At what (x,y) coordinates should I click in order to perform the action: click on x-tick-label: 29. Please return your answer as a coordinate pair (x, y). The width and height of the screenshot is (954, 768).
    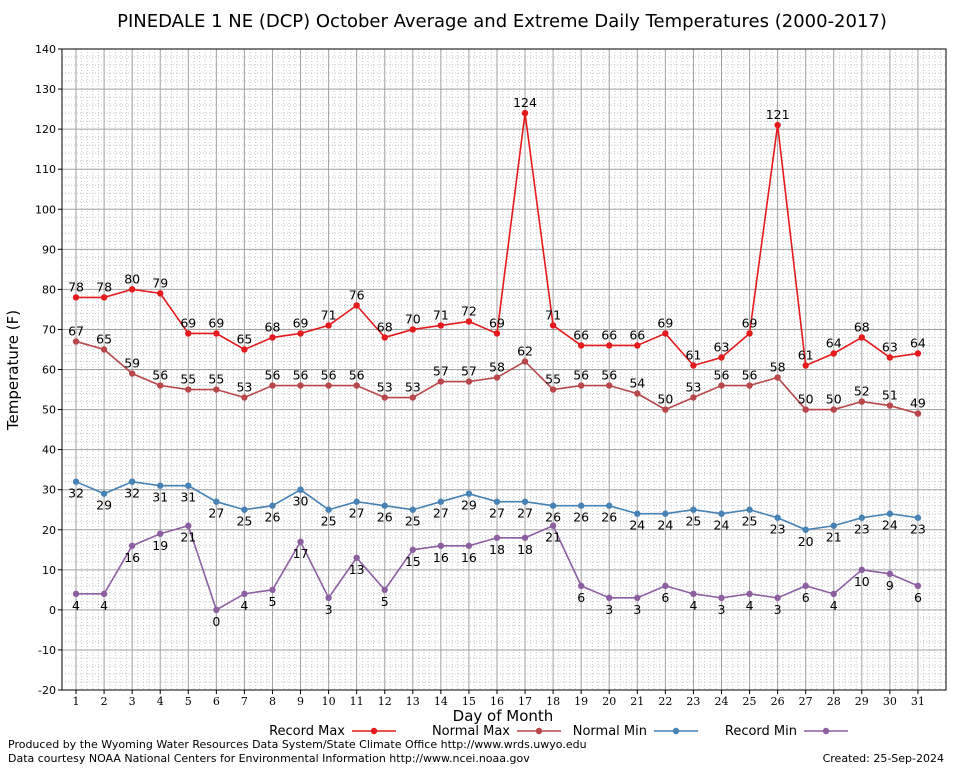
    Looking at the image, I should click on (862, 701).